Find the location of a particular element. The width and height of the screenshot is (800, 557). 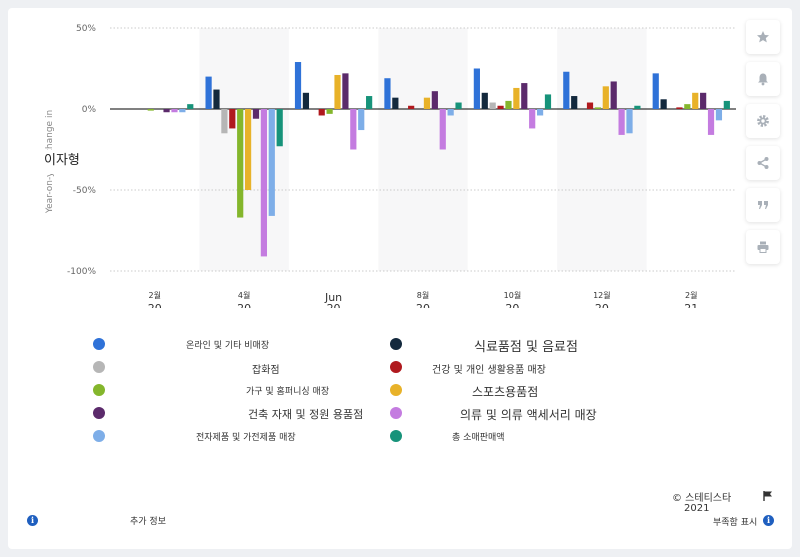

print-button is located at coordinates (763, 247).